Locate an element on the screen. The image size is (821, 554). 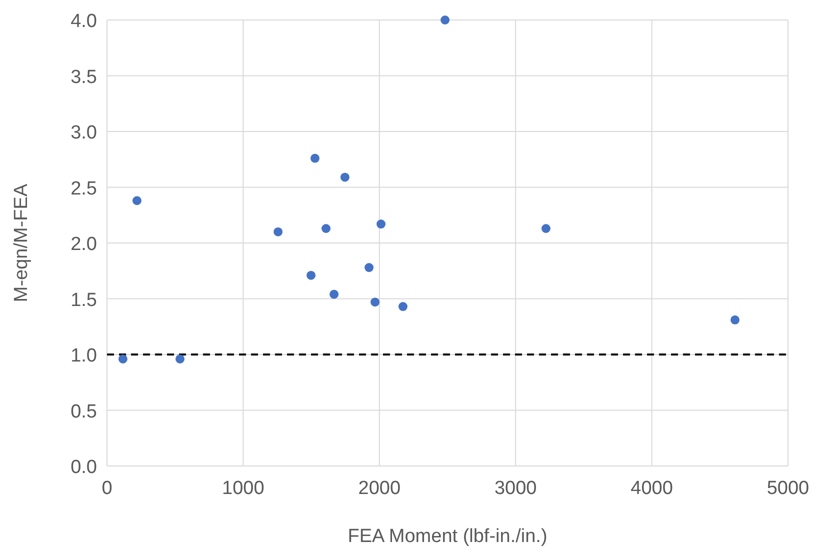
y-tick-label: 1.0 is located at coordinates (83, 356).